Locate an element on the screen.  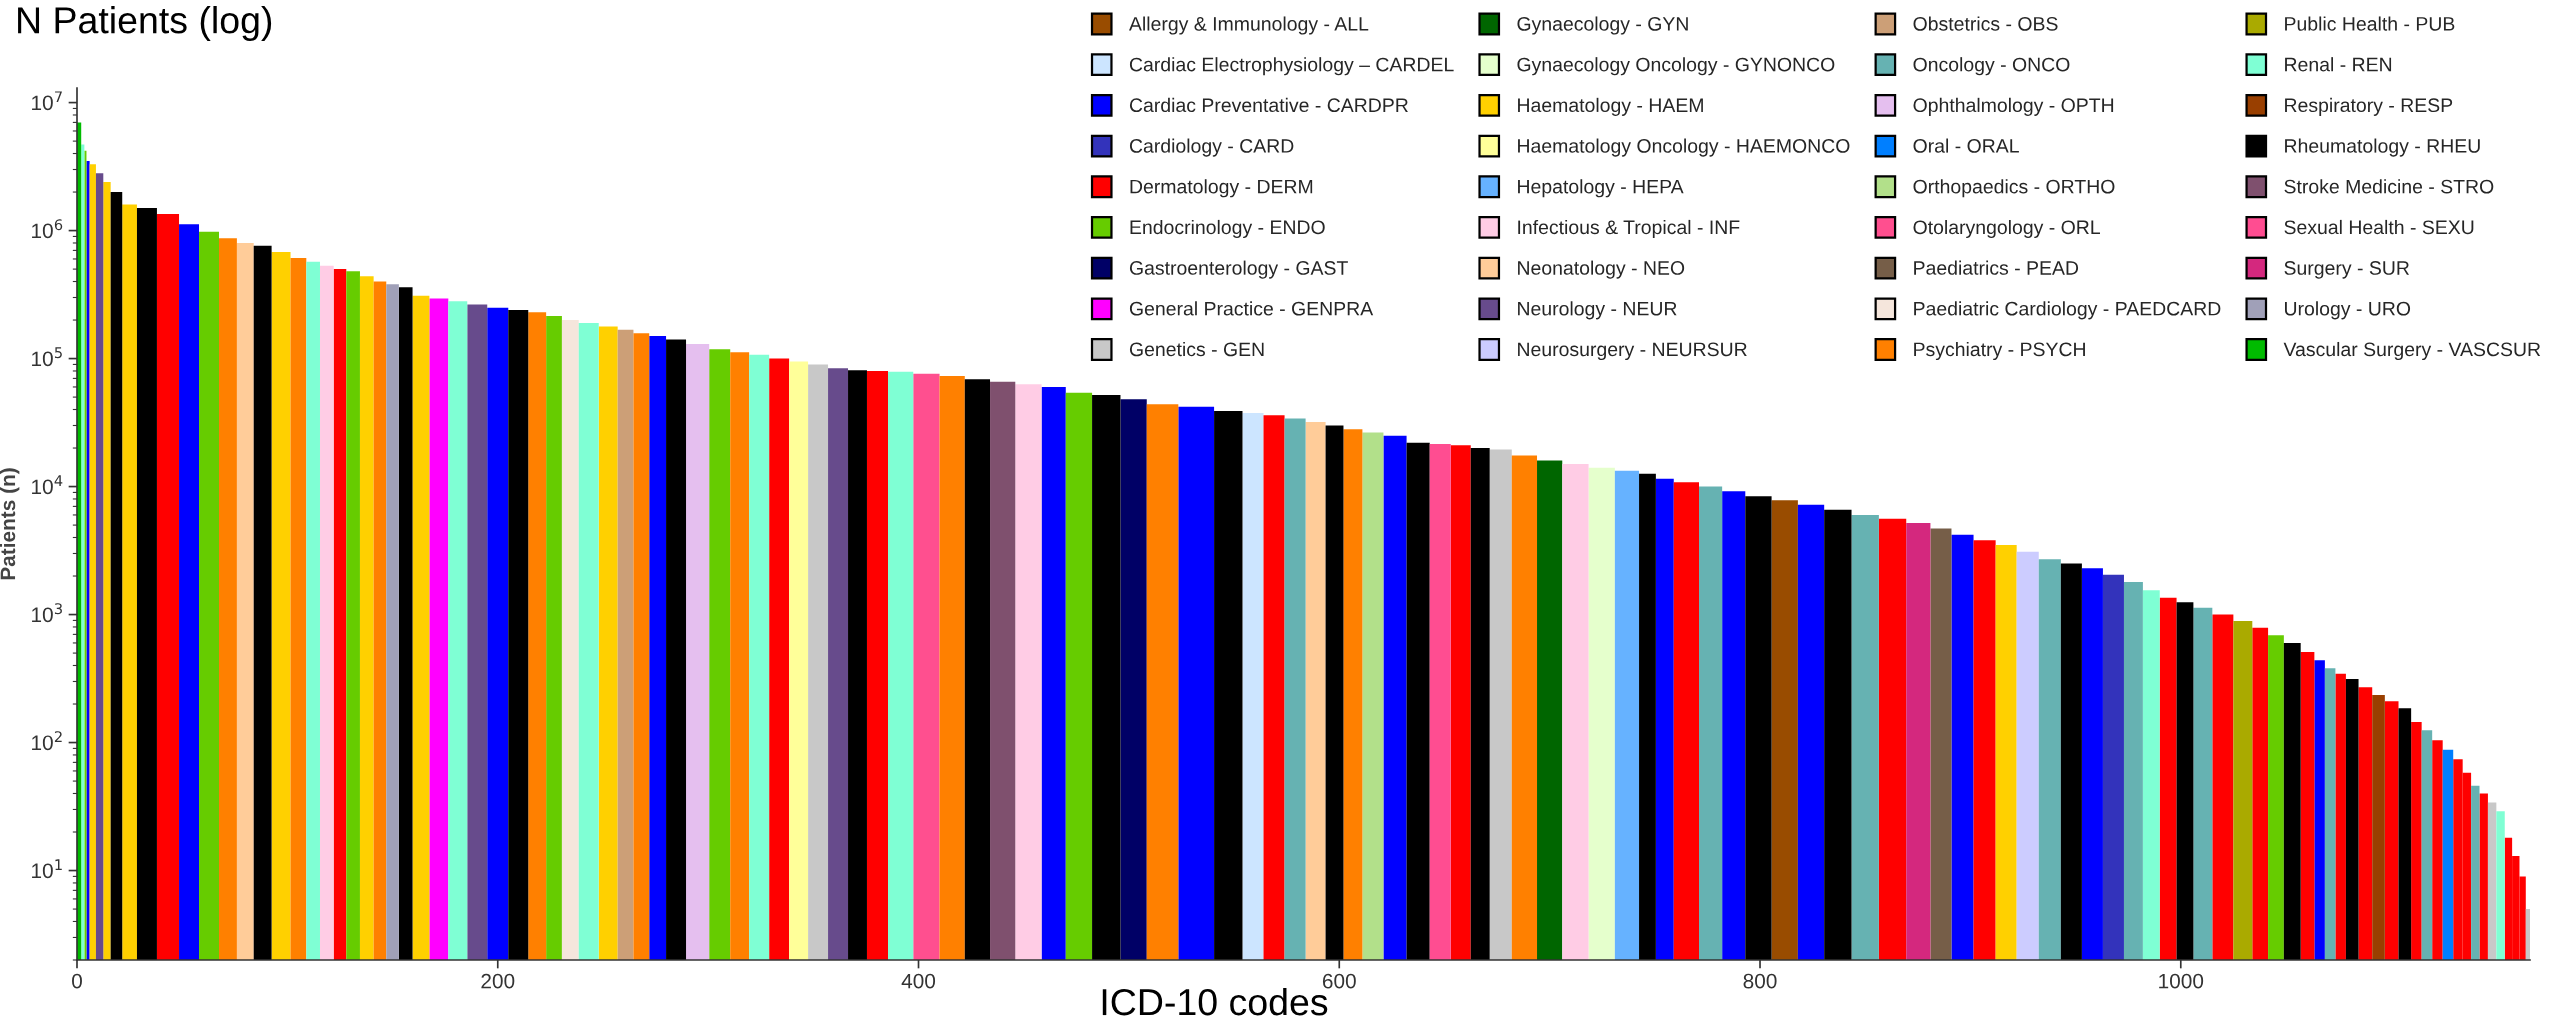
x-tick-label: 800 is located at coordinates (1760, 981).